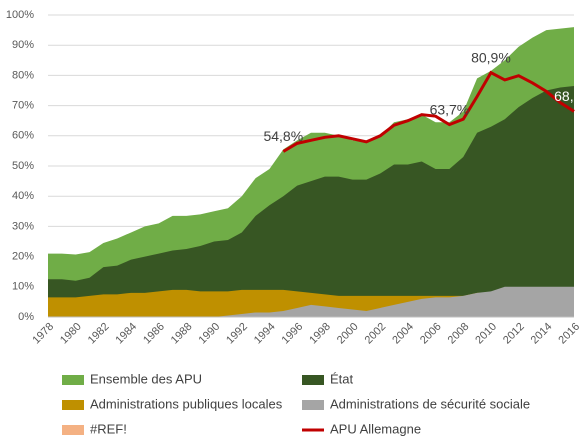  What do you see at coordinates (182, 334) in the screenshot?
I see `x-tick-label: 1988` at bounding box center [182, 334].